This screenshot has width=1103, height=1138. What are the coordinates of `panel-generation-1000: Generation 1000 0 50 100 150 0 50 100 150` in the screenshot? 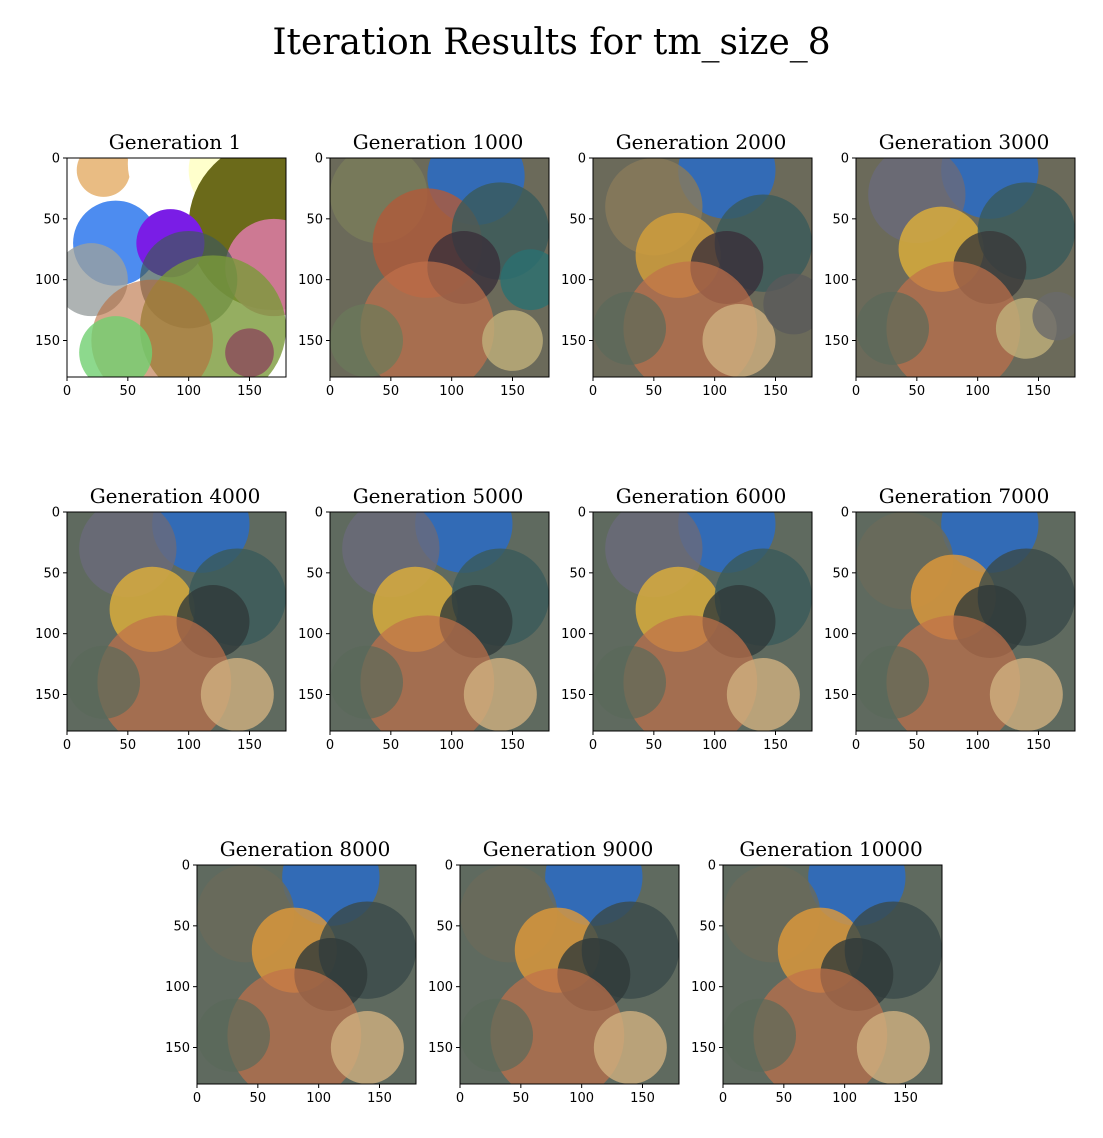 It's located at (437, 270).